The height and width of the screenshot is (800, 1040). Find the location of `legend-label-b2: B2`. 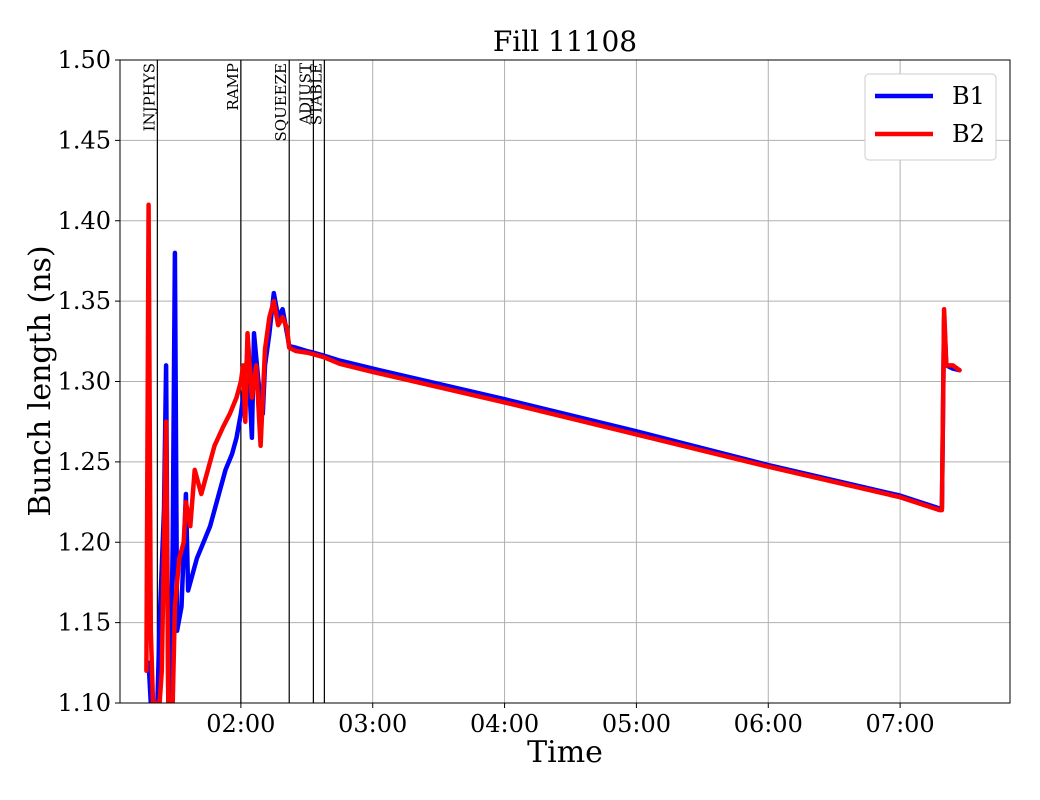

legend-label-b2: B2 is located at coordinates (968, 134).